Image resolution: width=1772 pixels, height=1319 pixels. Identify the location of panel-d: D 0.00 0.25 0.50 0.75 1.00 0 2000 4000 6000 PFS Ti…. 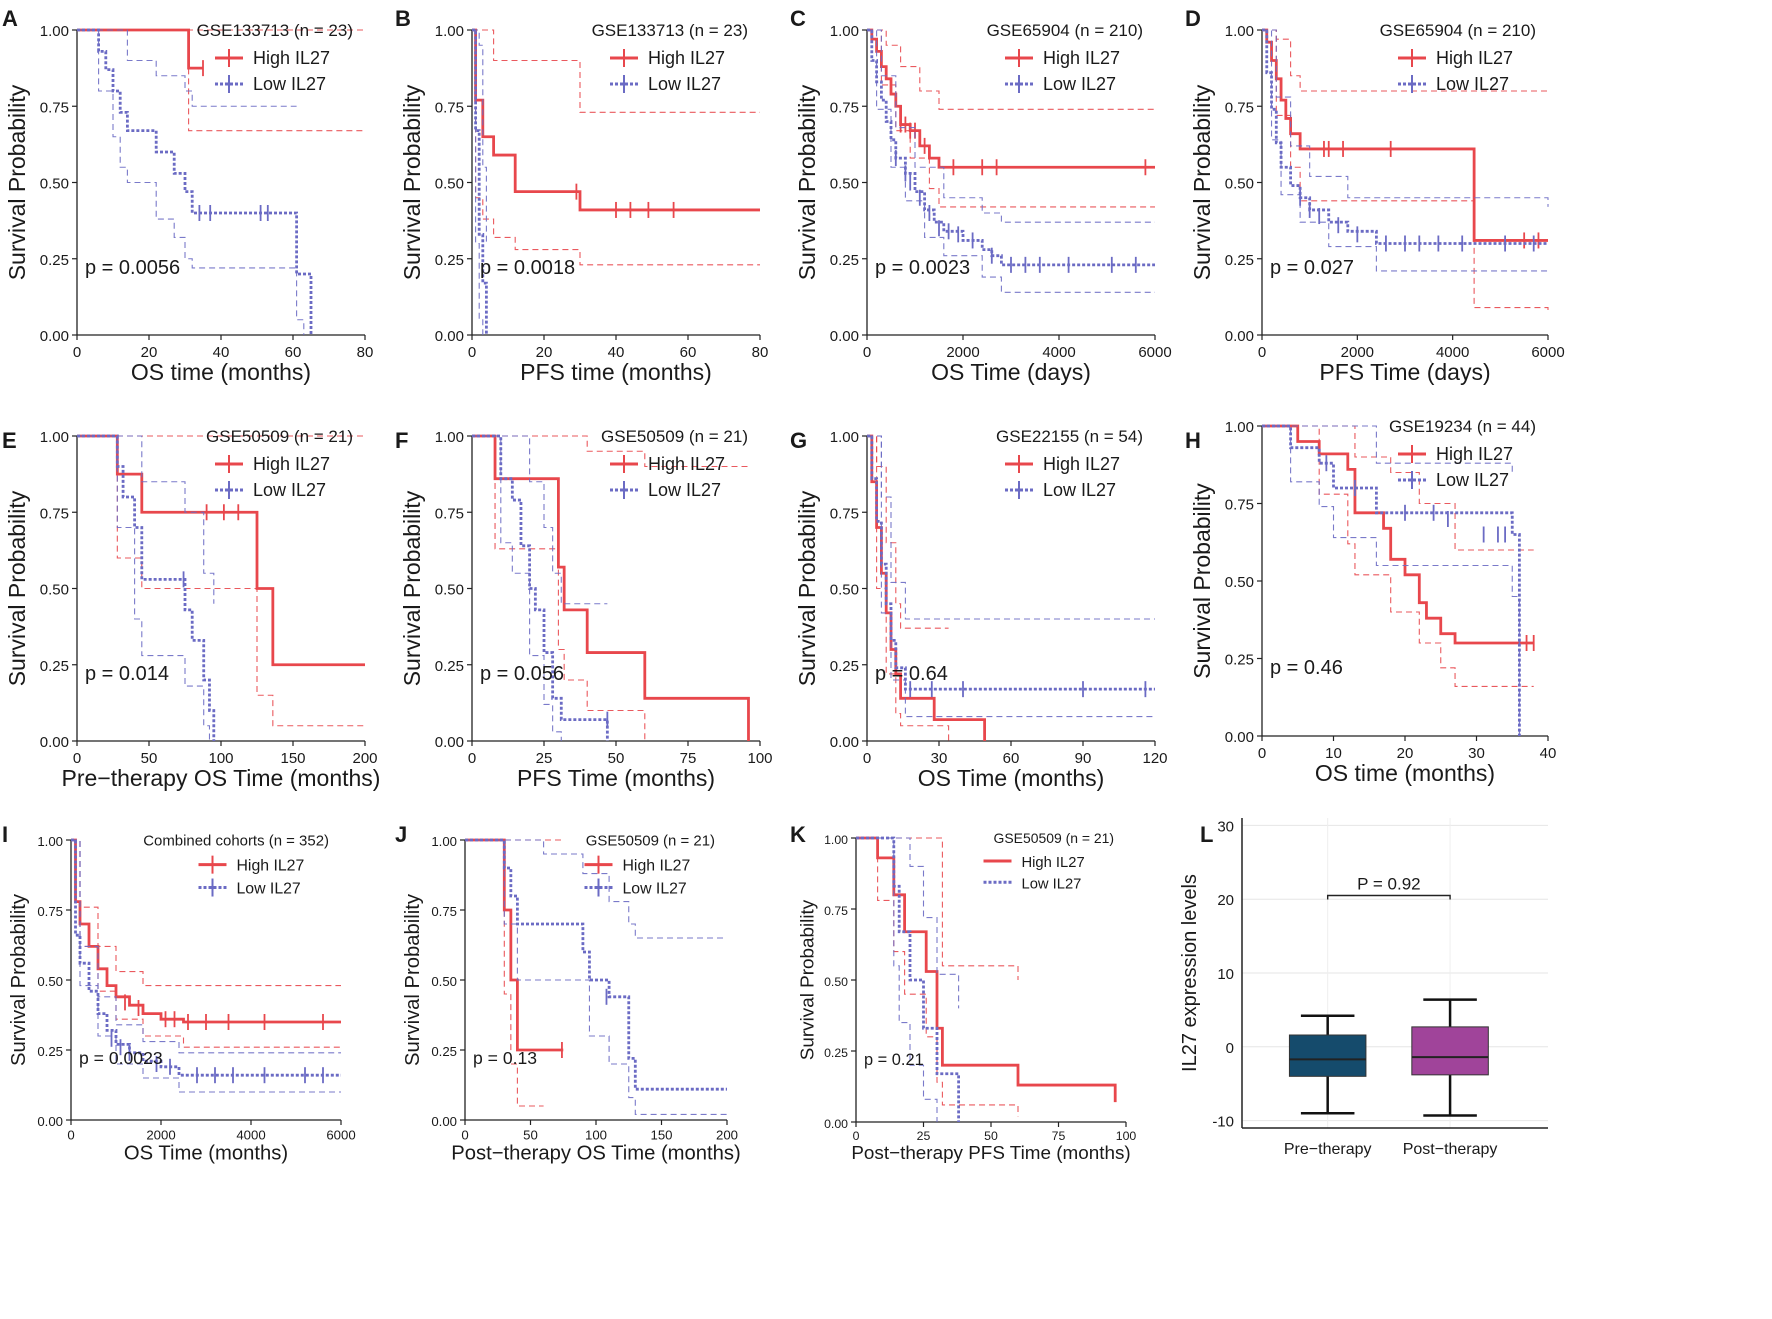
(1375, 195).